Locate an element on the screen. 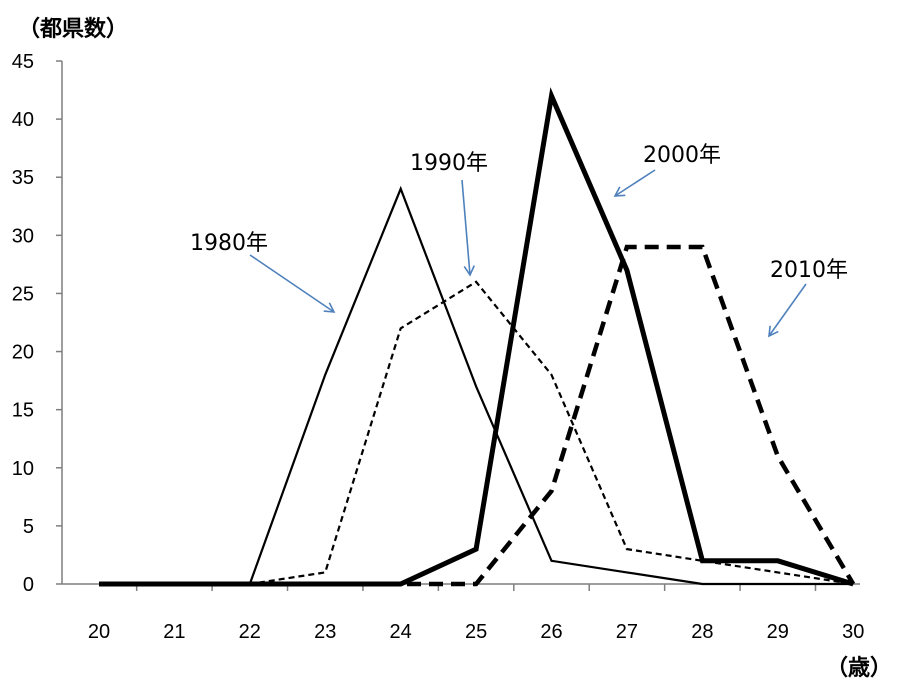 The width and height of the screenshot is (903, 682). series-annotation-label: 1980年 is located at coordinates (229, 243).